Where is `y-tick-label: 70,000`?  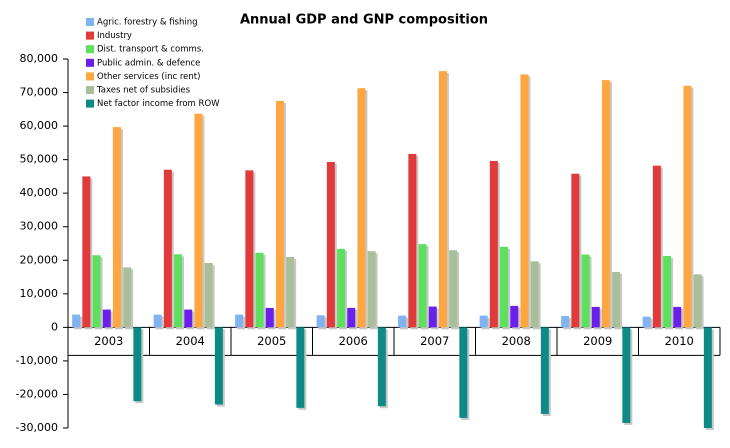 y-tick-label: 70,000 is located at coordinates (39, 92).